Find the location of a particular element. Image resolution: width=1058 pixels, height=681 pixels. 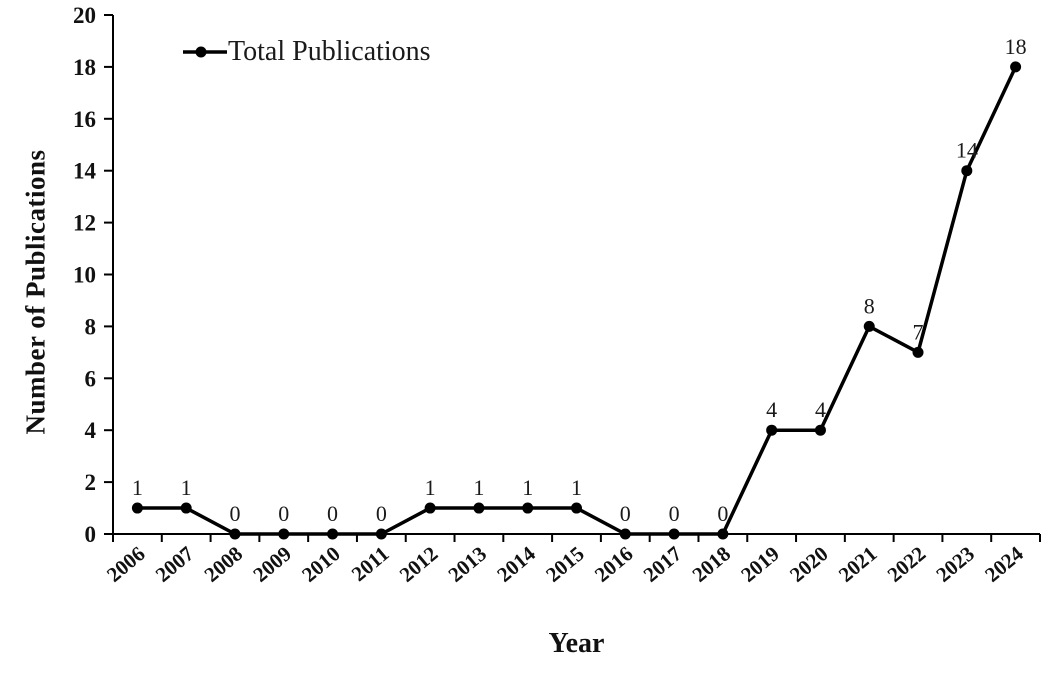

x-tick-label: 2021 is located at coordinates (858, 563).